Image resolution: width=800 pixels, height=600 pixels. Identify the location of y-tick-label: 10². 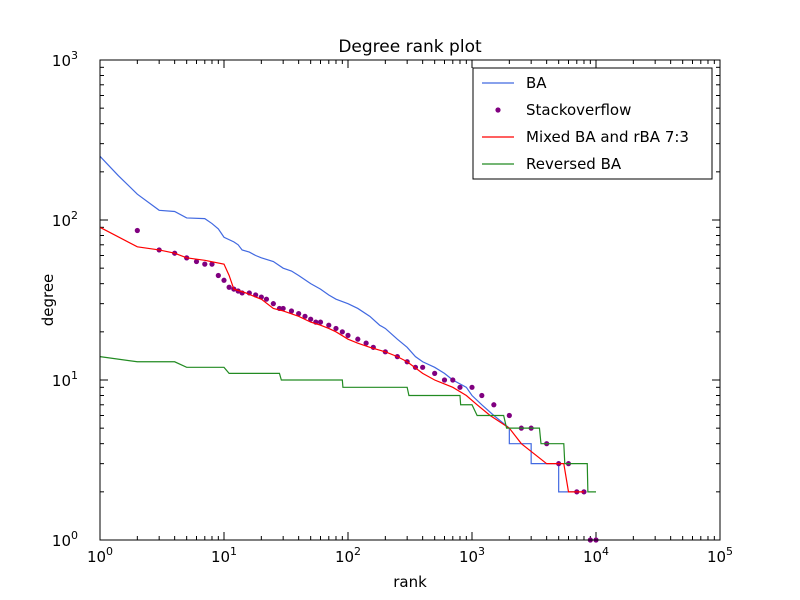
(65, 219).